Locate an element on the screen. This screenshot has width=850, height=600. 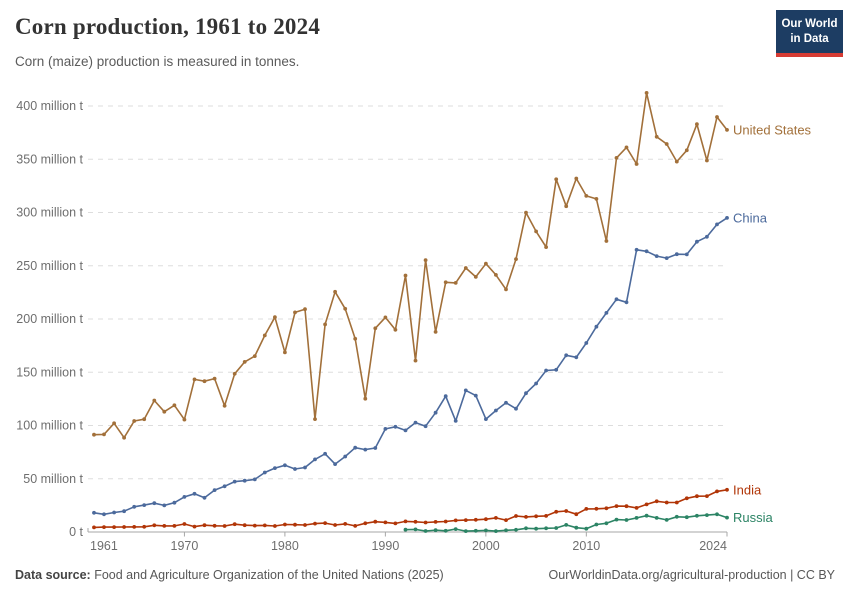
owid-logo: Our World in Data is located at coordinates (809, 33).